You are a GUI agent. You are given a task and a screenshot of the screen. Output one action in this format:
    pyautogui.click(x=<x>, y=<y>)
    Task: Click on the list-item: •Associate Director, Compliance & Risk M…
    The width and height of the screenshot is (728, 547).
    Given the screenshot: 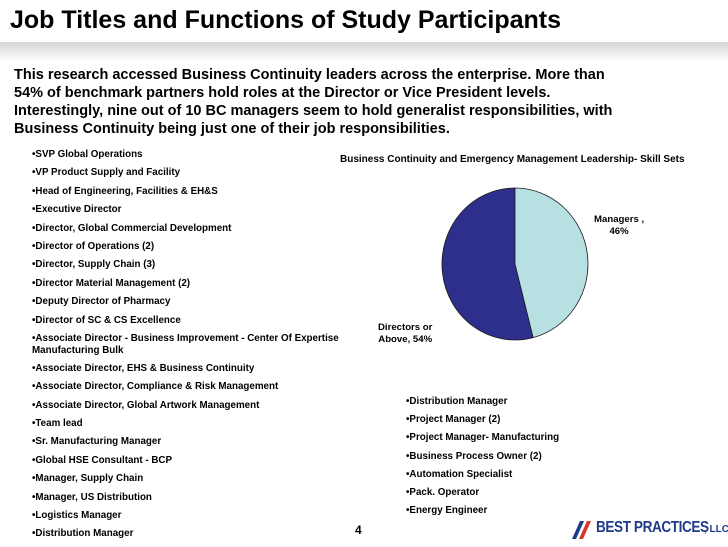 What is the action you would take?
    pyautogui.click(x=155, y=387)
    